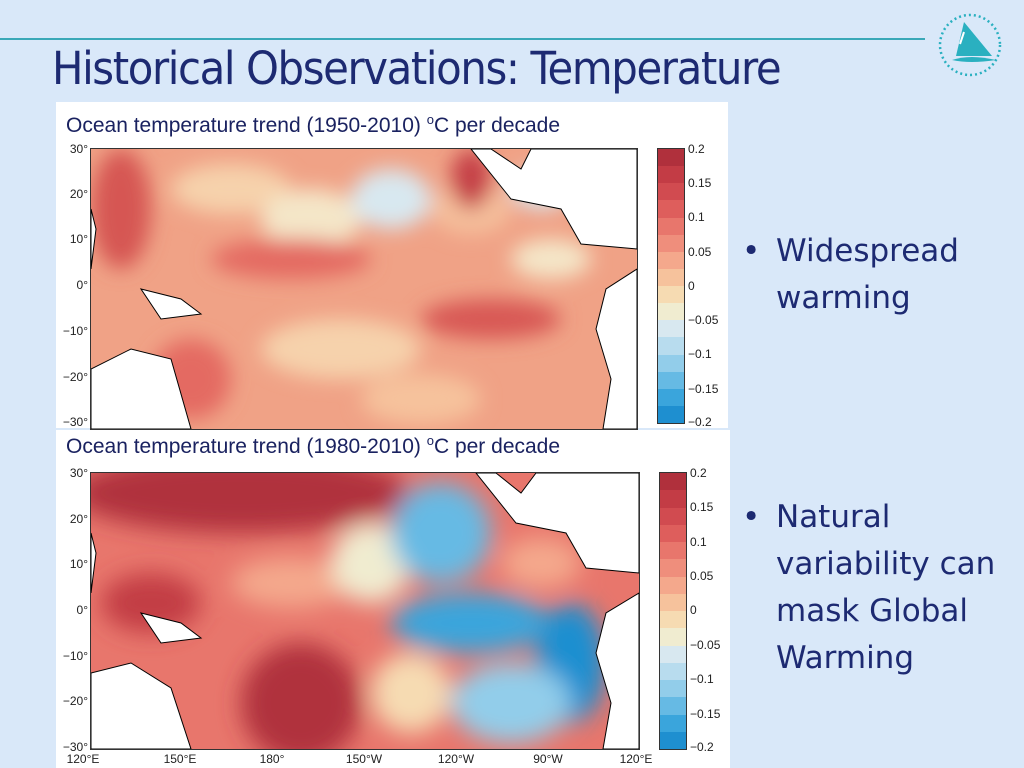 The image size is (1024, 768). Describe the element at coordinates (877, 275) in the screenshot. I see `bullet-widespread-warming: • Widespread warming` at that location.